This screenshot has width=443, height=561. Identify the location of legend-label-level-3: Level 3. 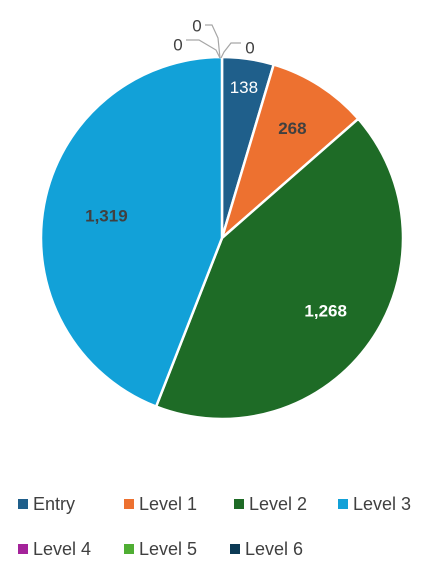
(382, 504).